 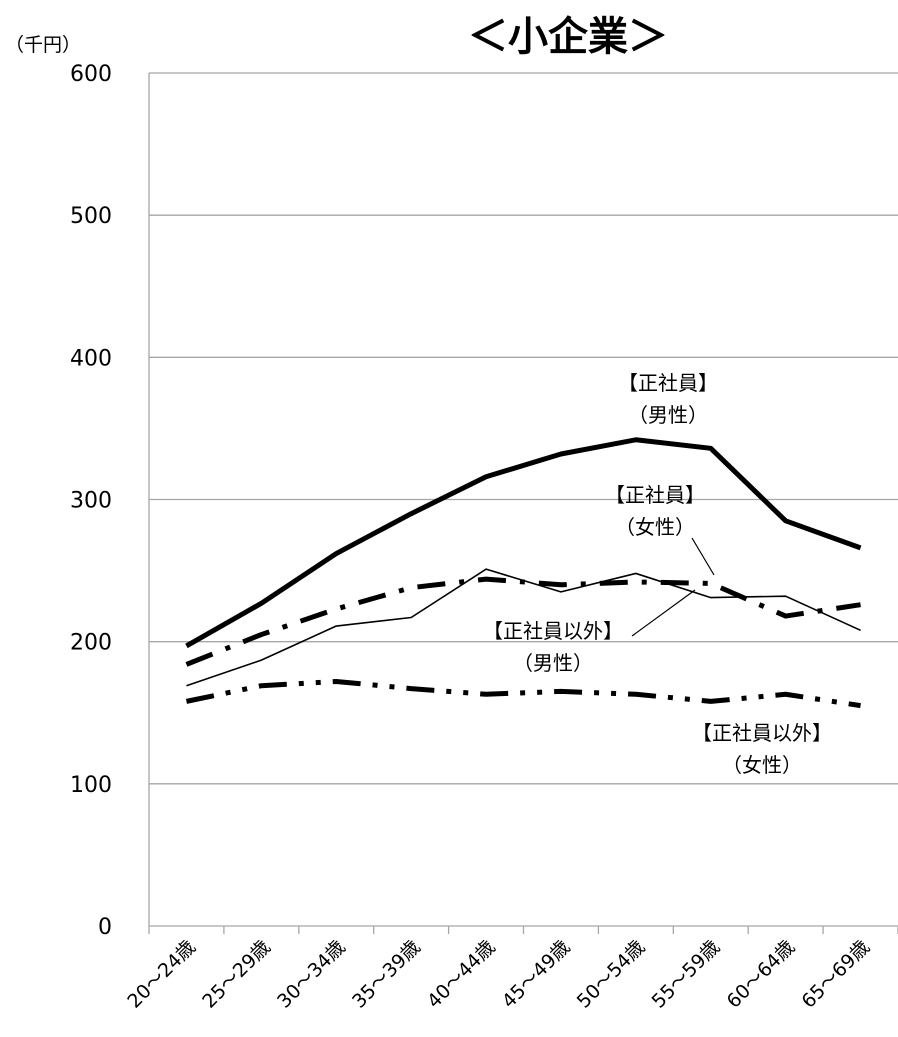 I want to click on x-tick-label: 35～39歳, so click(x=386, y=974).